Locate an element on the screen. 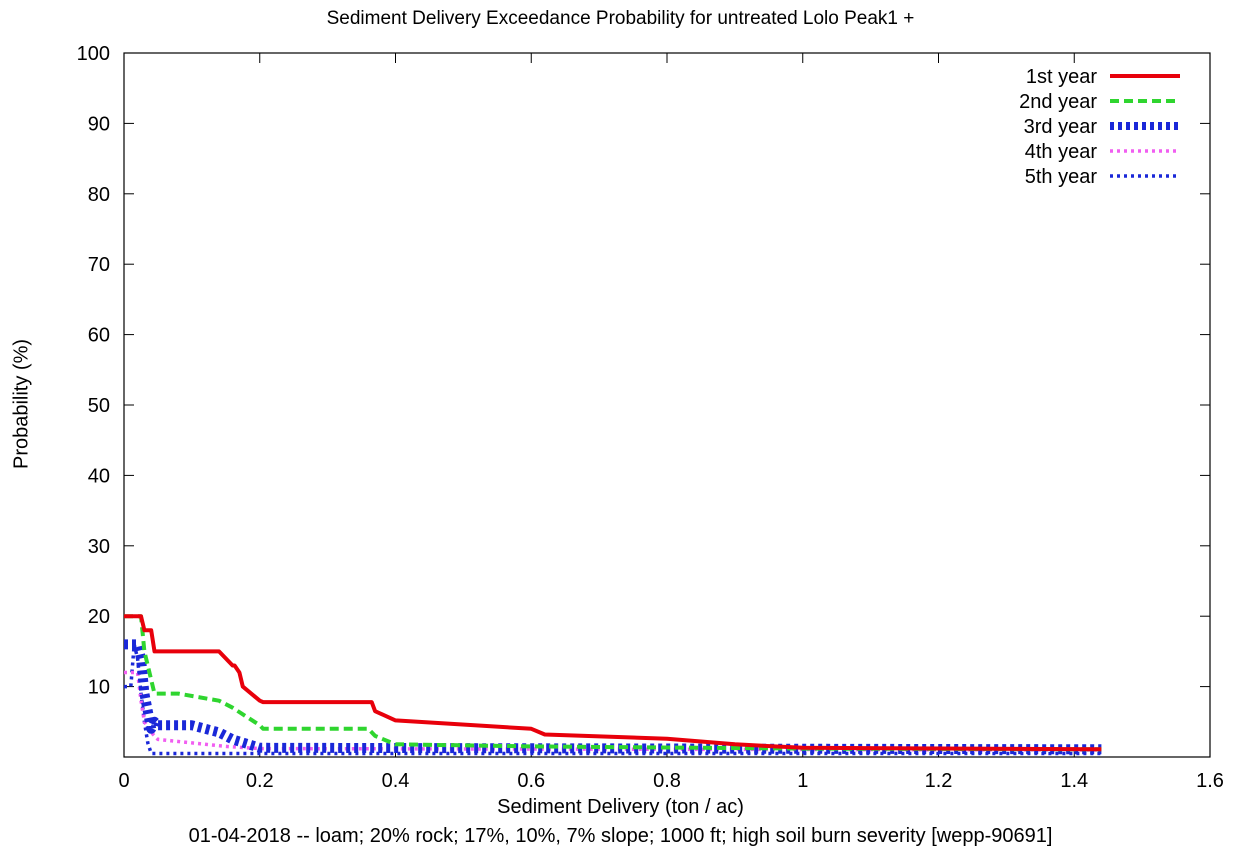  y-tick-label: 70 is located at coordinates (99, 265).